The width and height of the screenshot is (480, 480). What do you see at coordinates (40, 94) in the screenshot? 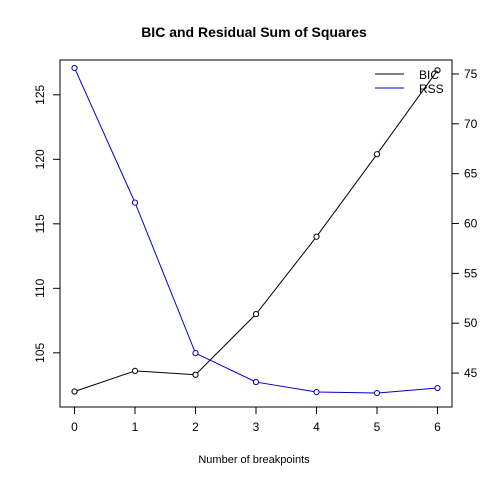
I see `y-left-tick-label: 125` at bounding box center [40, 94].